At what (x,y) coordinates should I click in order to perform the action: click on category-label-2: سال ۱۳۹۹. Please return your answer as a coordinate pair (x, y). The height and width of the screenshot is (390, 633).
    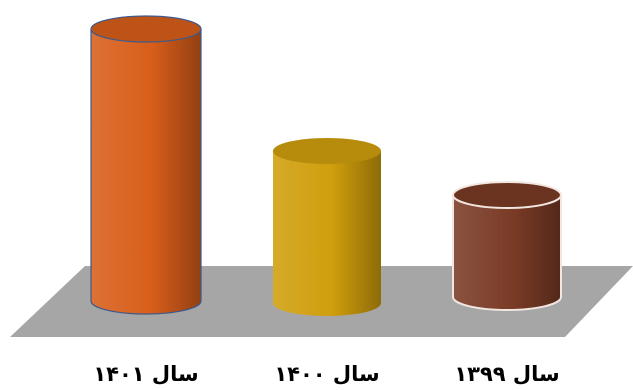
    Looking at the image, I should click on (506, 374).